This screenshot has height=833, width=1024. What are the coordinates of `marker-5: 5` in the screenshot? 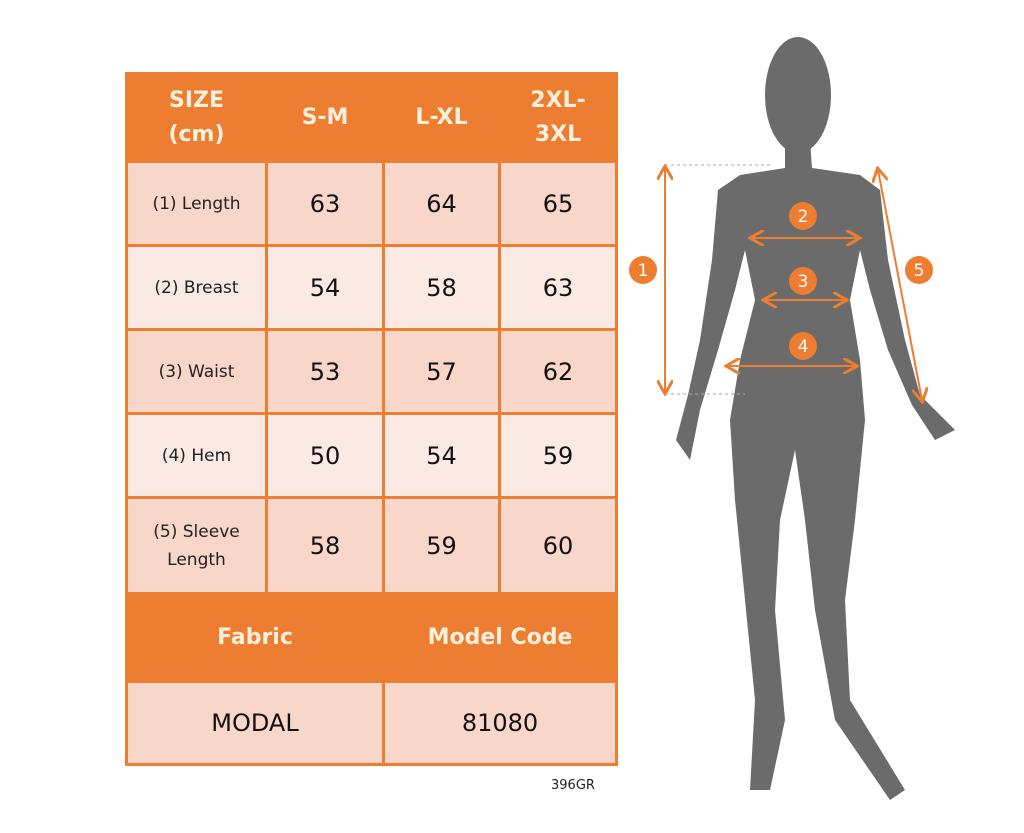 It's located at (919, 271).